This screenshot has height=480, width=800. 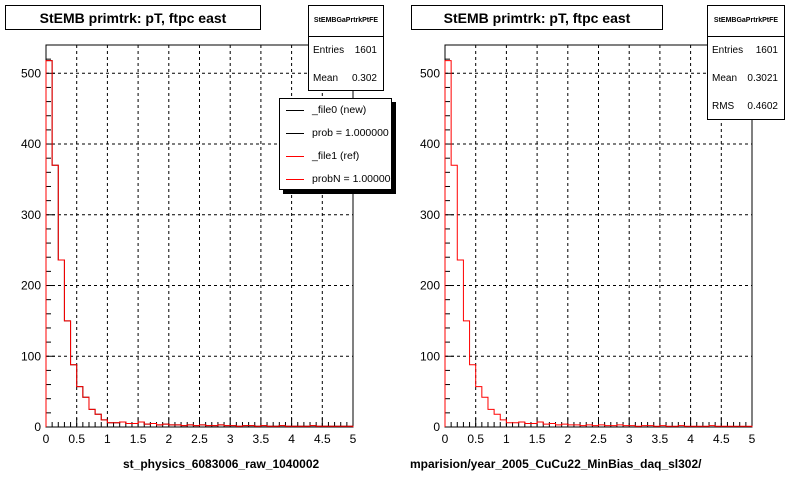 I want to click on stats-value: 0.302, so click(x=364, y=78).